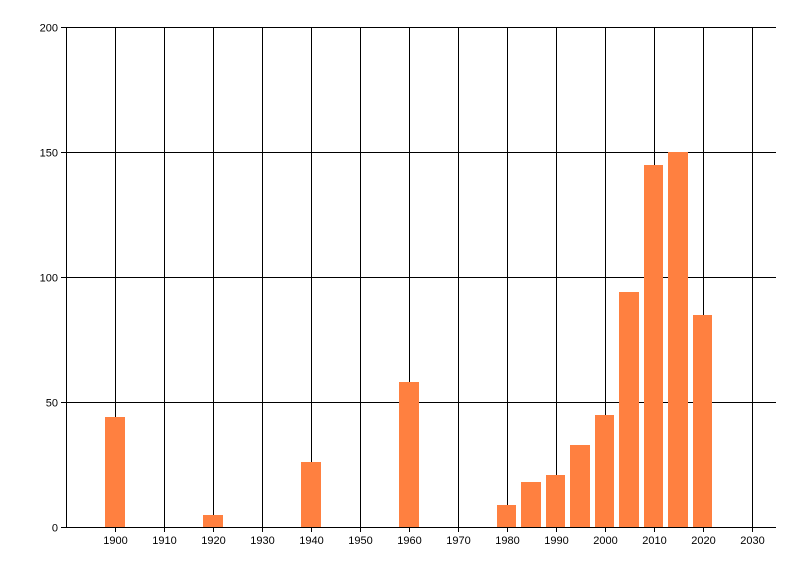 The width and height of the screenshot is (800, 576). Describe the element at coordinates (507, 541) in the screenshot. I see `x-tick-label: 1980` at that location.